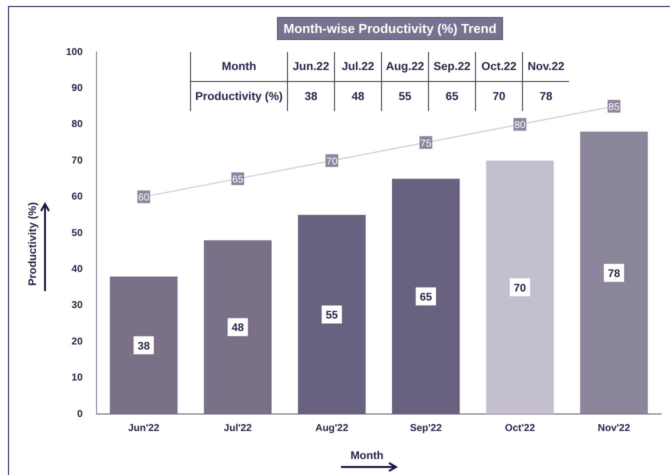  What do you see at coordinates (75, 52) in the screenshot?
I see `y-tick-label: 100` at bounding box center [75, 52].